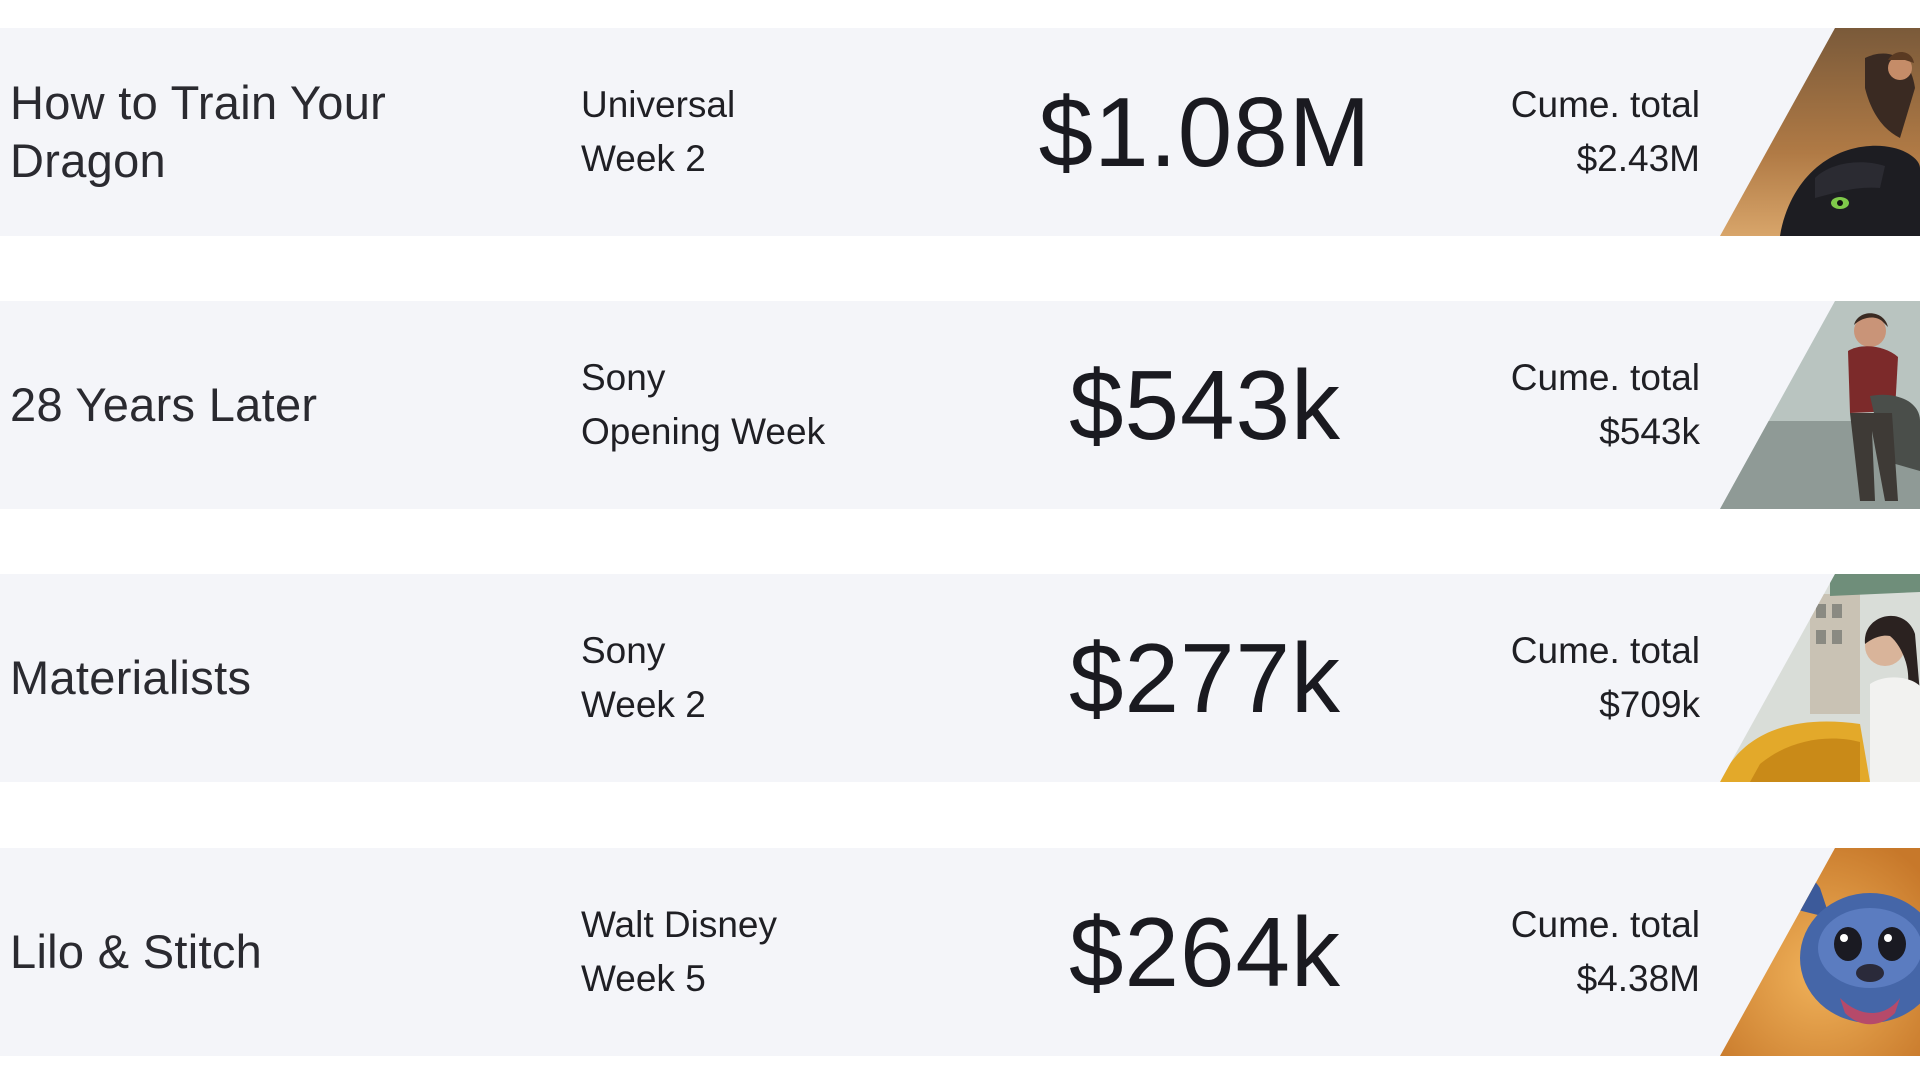  Describe the element at coordinates (679, 924) in the screenshot. I see `distributor-name: Walt Disney` at that location.